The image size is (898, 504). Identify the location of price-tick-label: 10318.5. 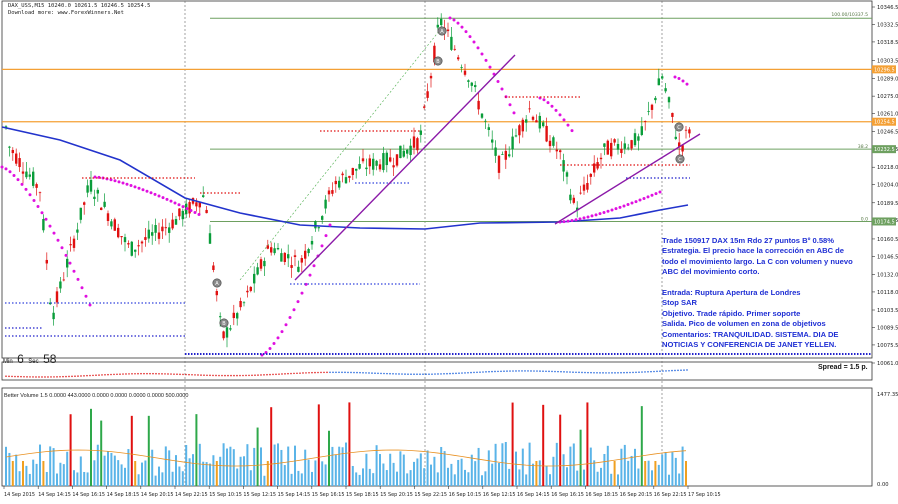
(887, 43).